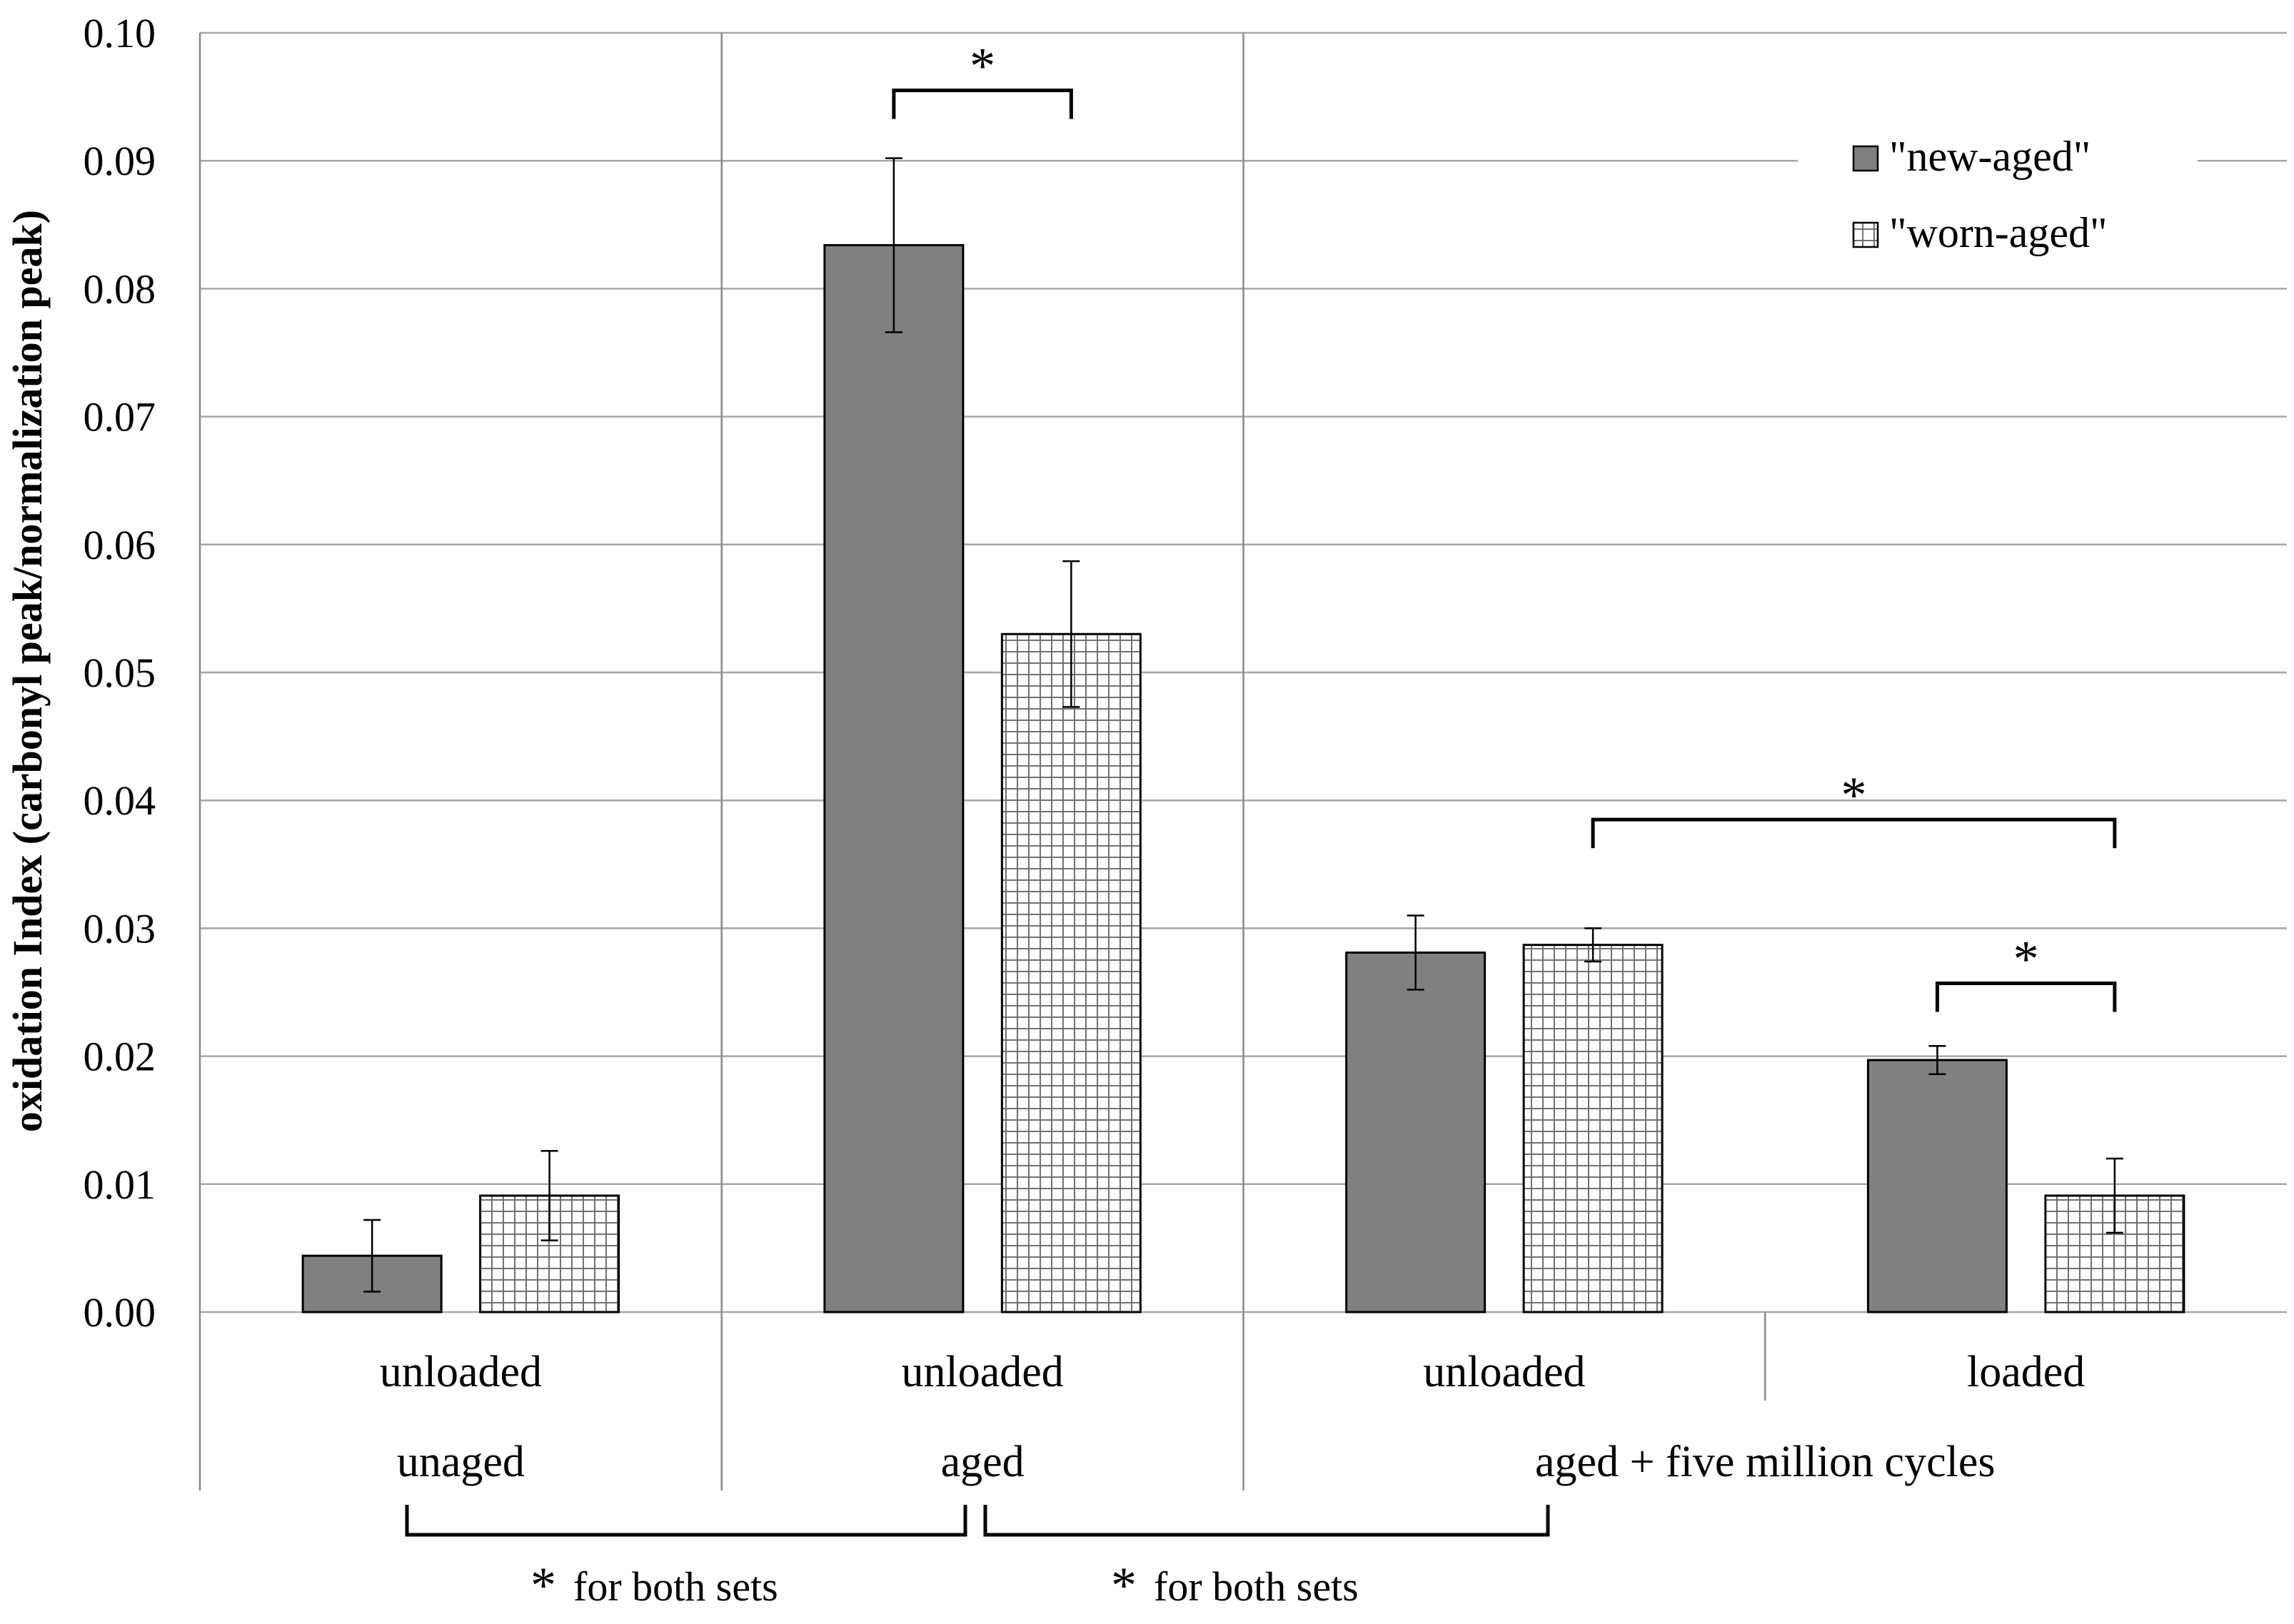  Describe the element at coordinates (120, 161) in the screenshot. I see `y-tick-label: 0.09` at that location.